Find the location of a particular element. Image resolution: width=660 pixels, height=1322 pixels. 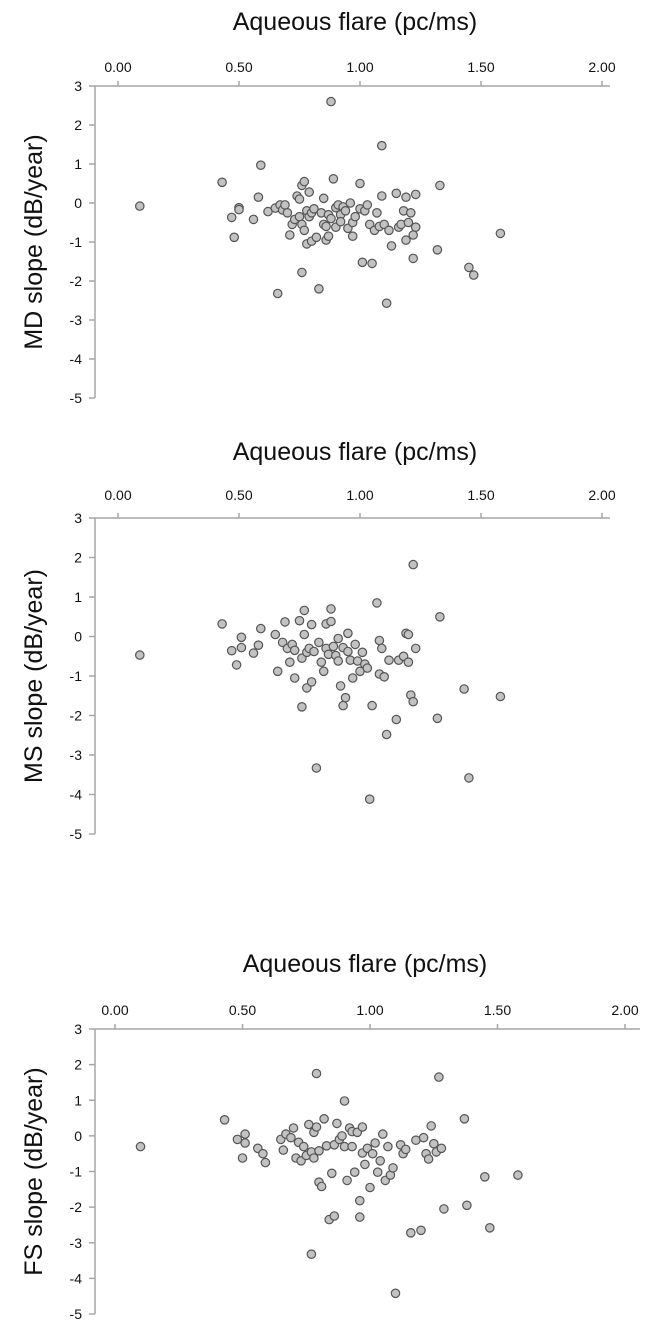

x-axis-title: Aqueous flare (pc/ms) is located at coordinates (355, 22).